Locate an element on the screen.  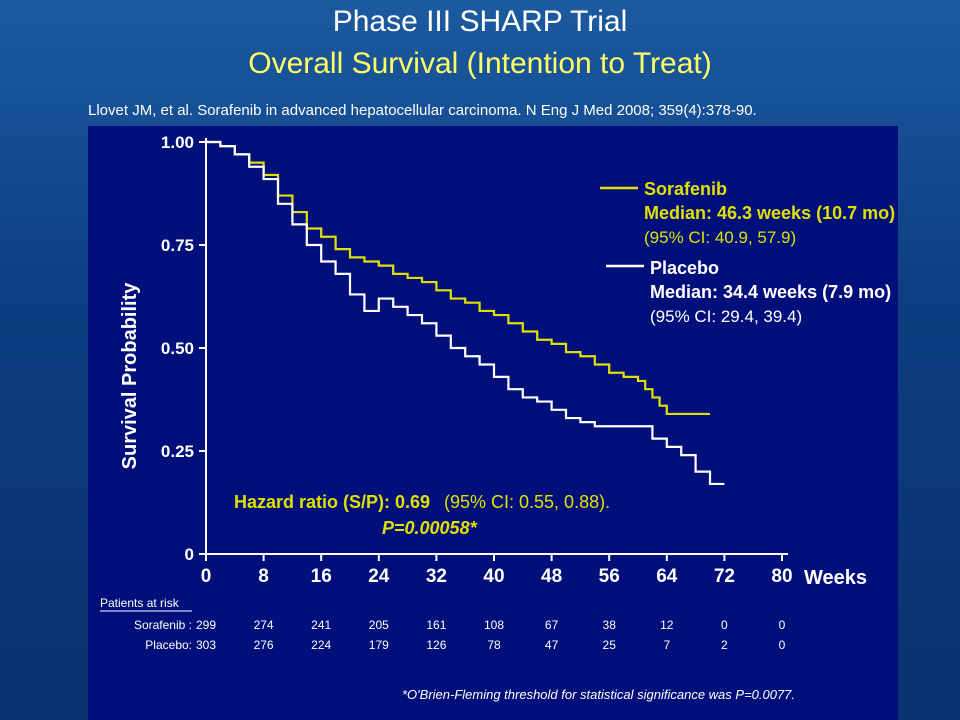
legend-sorafenib-ci: (95% CI: 40.9, 57.9) is located at coordinates (720, 237).